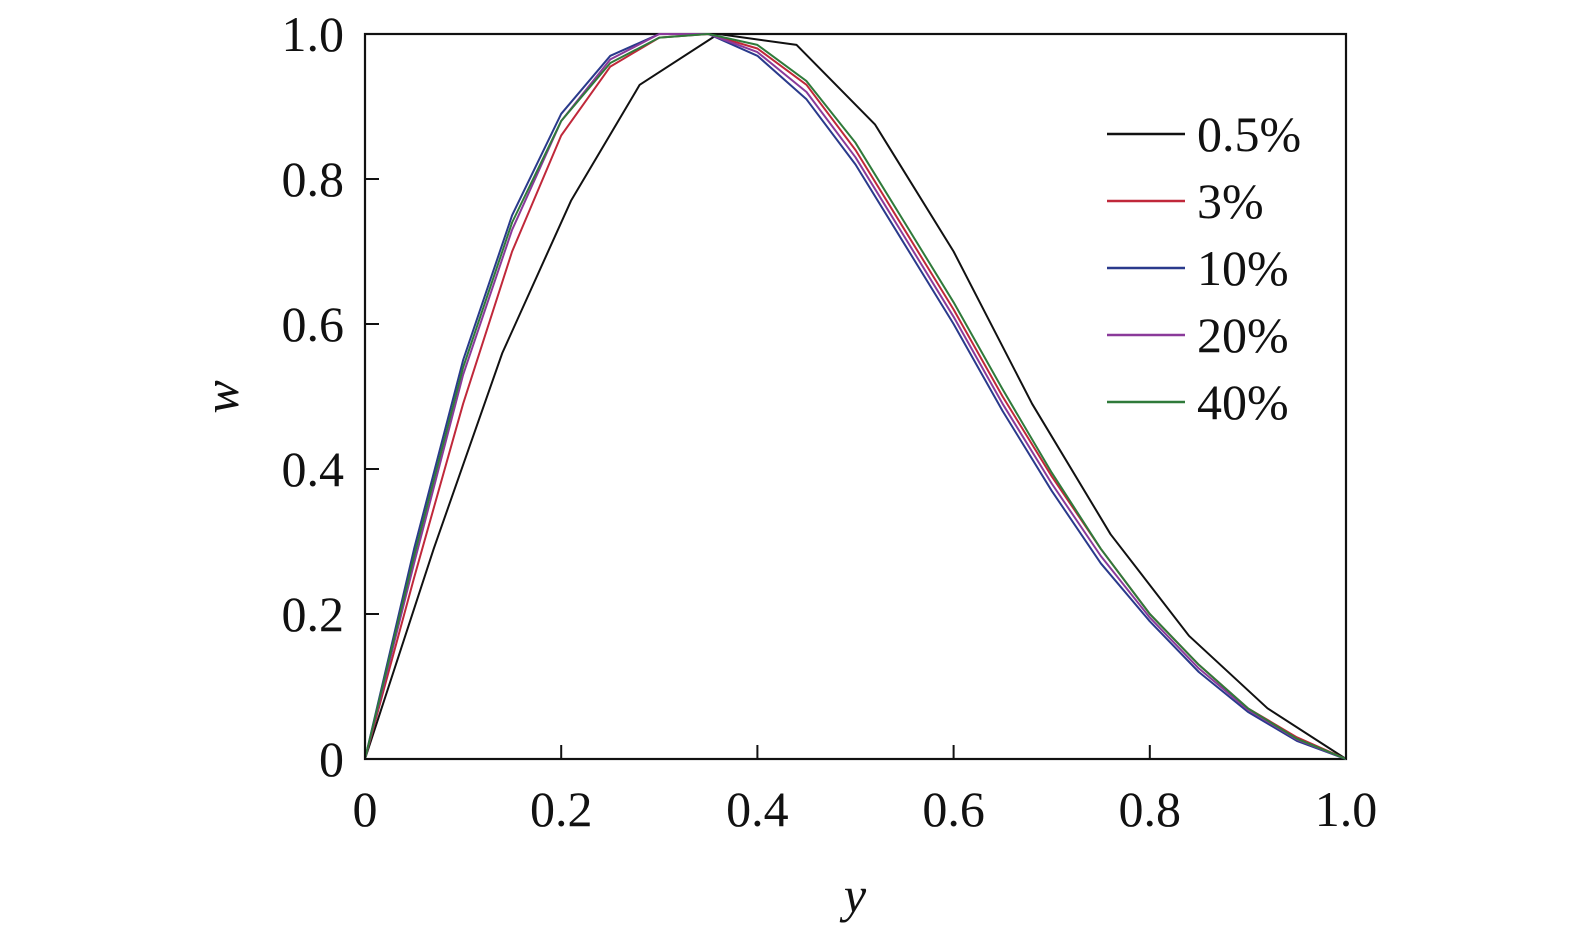 This screenshot has height=931, width=1575. I want to click on y-tick-label: 0.8, so click(313, 179).